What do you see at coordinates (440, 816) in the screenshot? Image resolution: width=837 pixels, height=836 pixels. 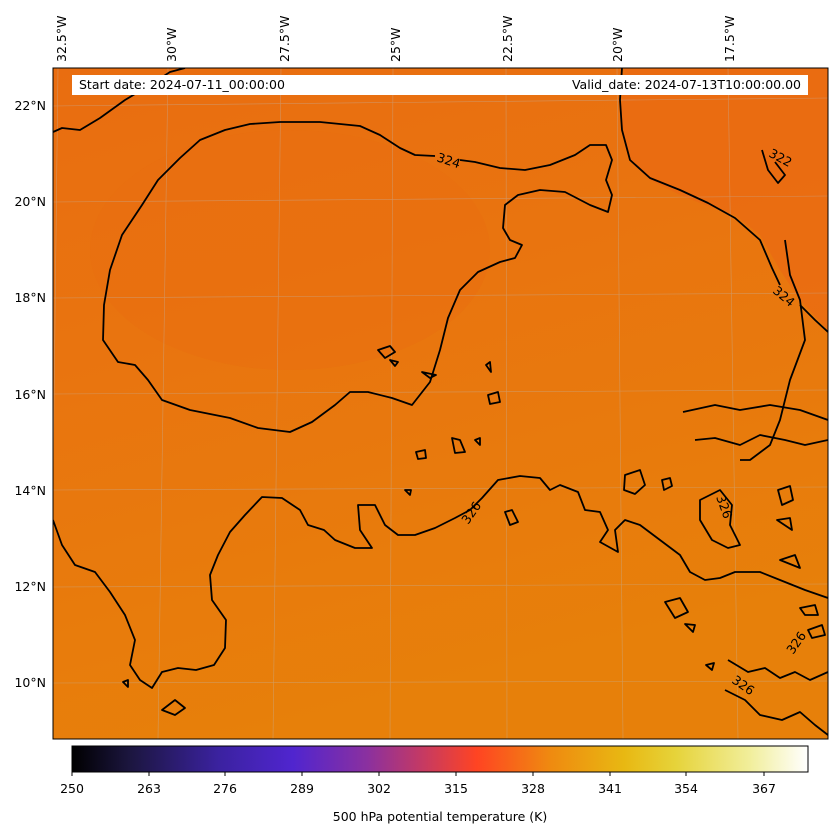 I see `colorbar-label: 500 hPa potential temperature (K)` at bounding box center [440, 816].